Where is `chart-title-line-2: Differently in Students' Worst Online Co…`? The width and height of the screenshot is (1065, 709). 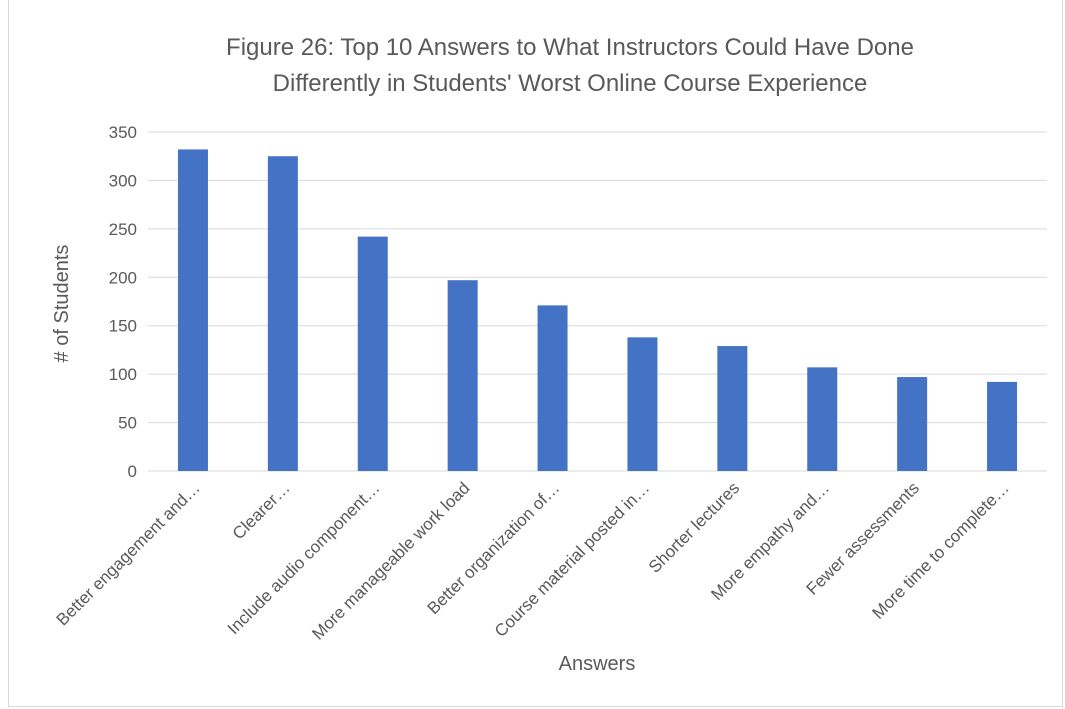 chart-title-line-2: Differently in Students' Worst Online Co… is located at coordinates (570, 83).